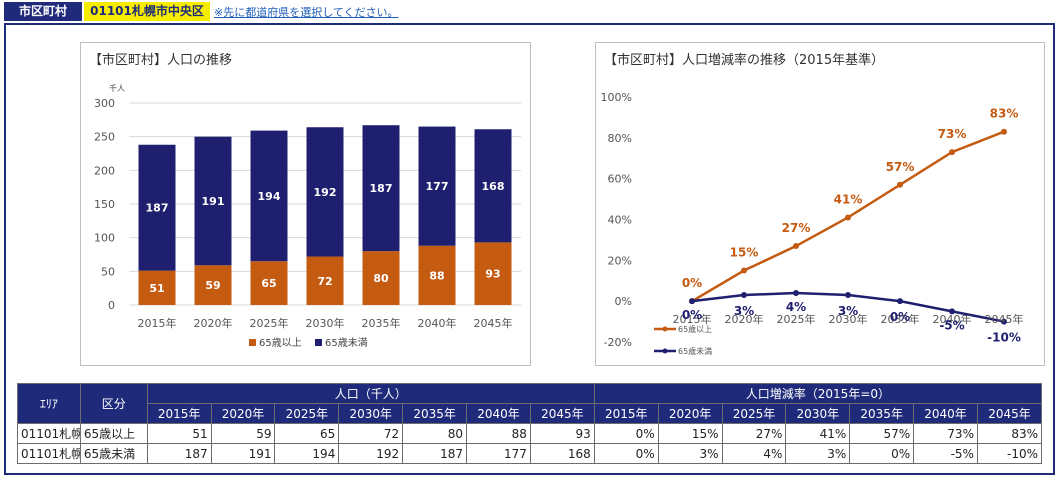 The height and width of the screenshot is (479, 1061). Describe the element at coordinates (436, 275) in the screenshot. I see `bar-value-label: 88` at that location.